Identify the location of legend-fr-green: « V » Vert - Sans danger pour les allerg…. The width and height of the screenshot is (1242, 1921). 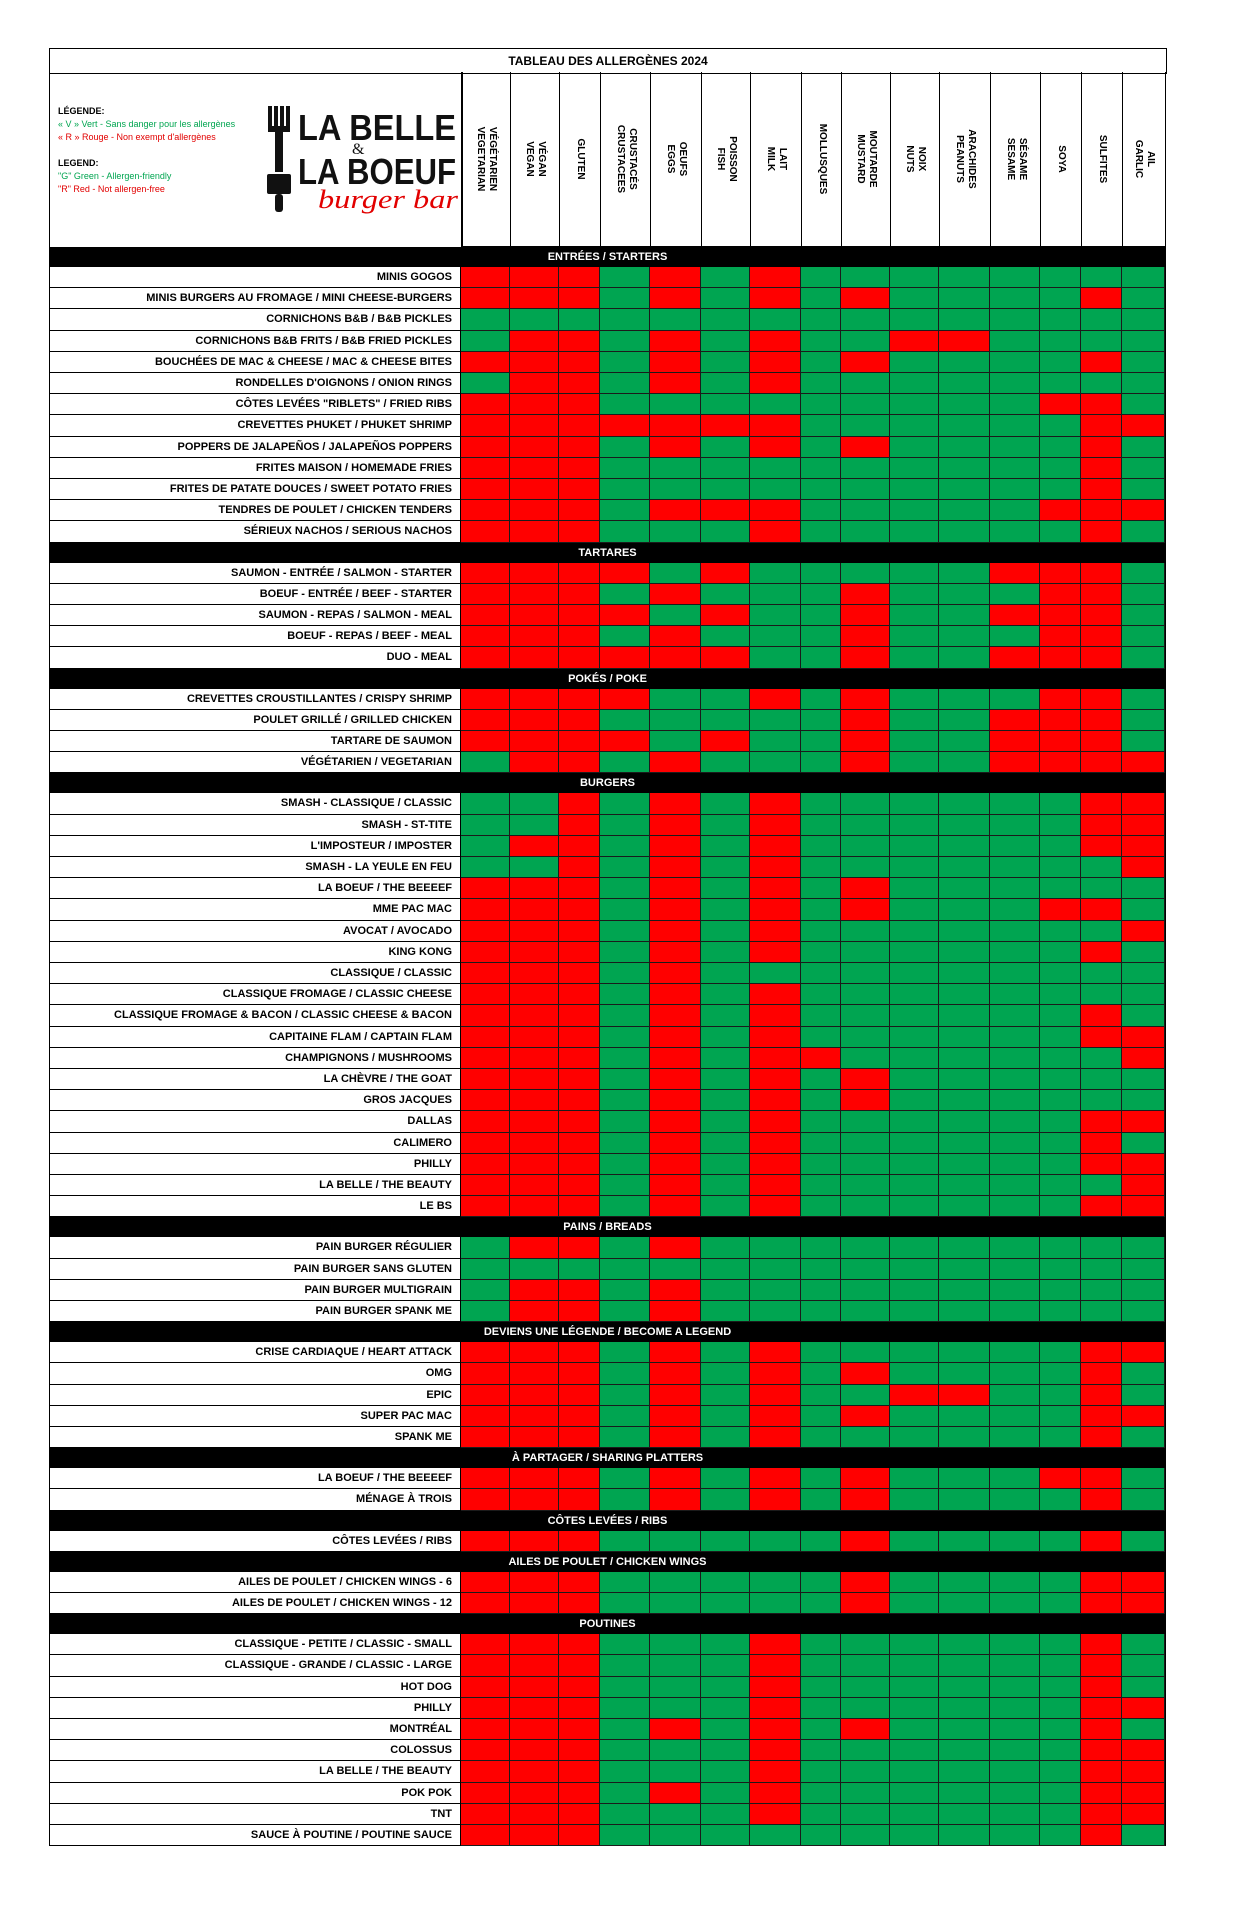
(147, 124).